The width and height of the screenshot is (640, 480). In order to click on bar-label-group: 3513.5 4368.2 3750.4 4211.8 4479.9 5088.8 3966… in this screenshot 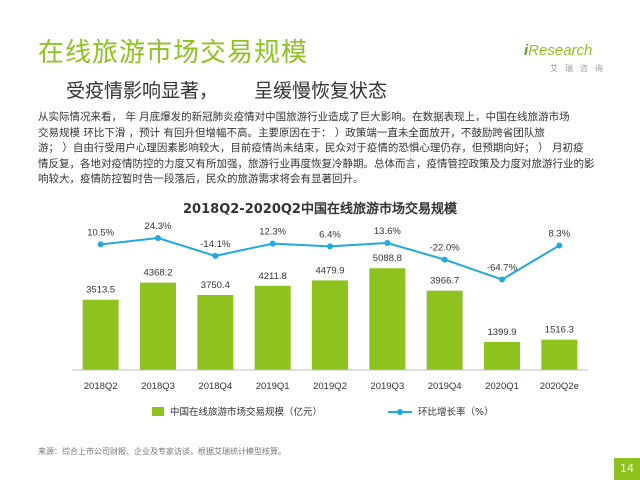, I will do `click(330, 295)`.